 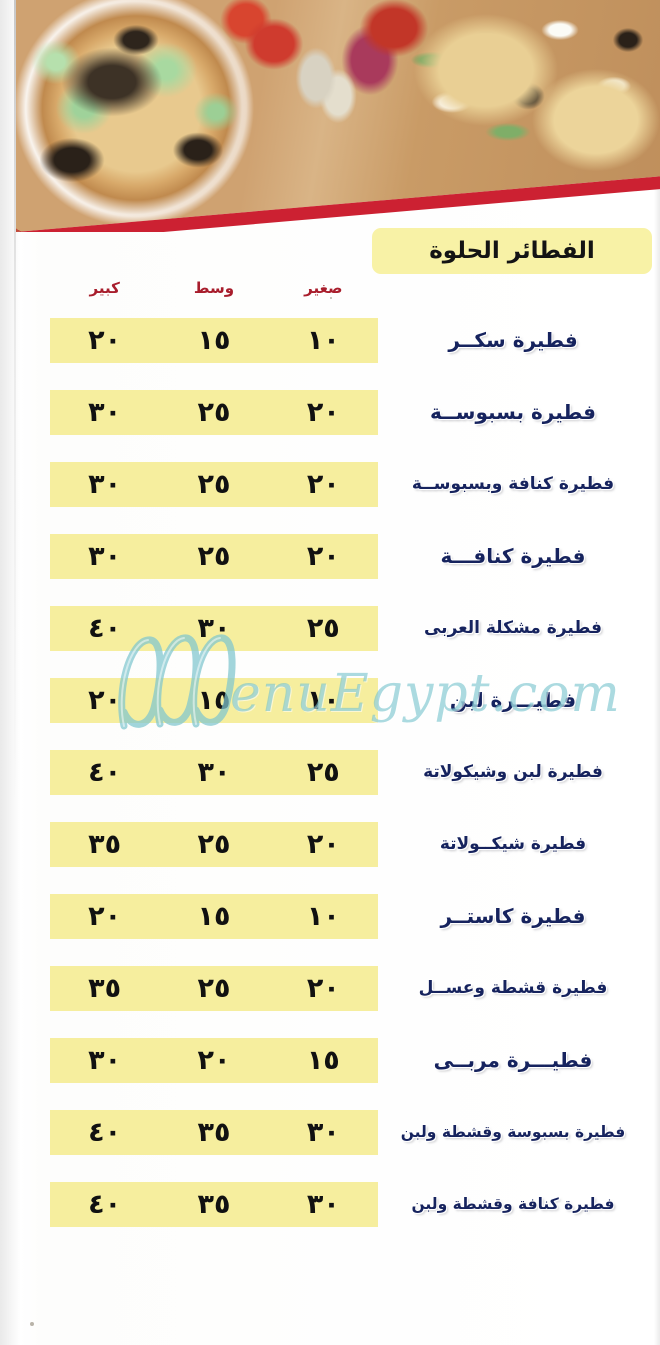 I want to click on menu-item-row: ٤٠ ٣٠ ٢٥ فطيرة لبن وشيكولاتة, so click(x=330, y=784).